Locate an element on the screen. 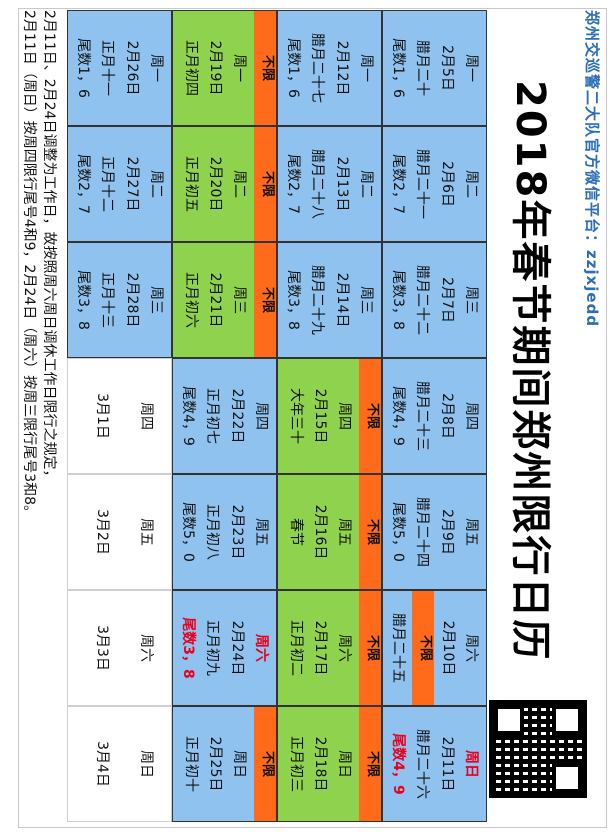 This screenshot has height=832, width=613. date-label: 2月5日 is located at coordinates (446, 68).